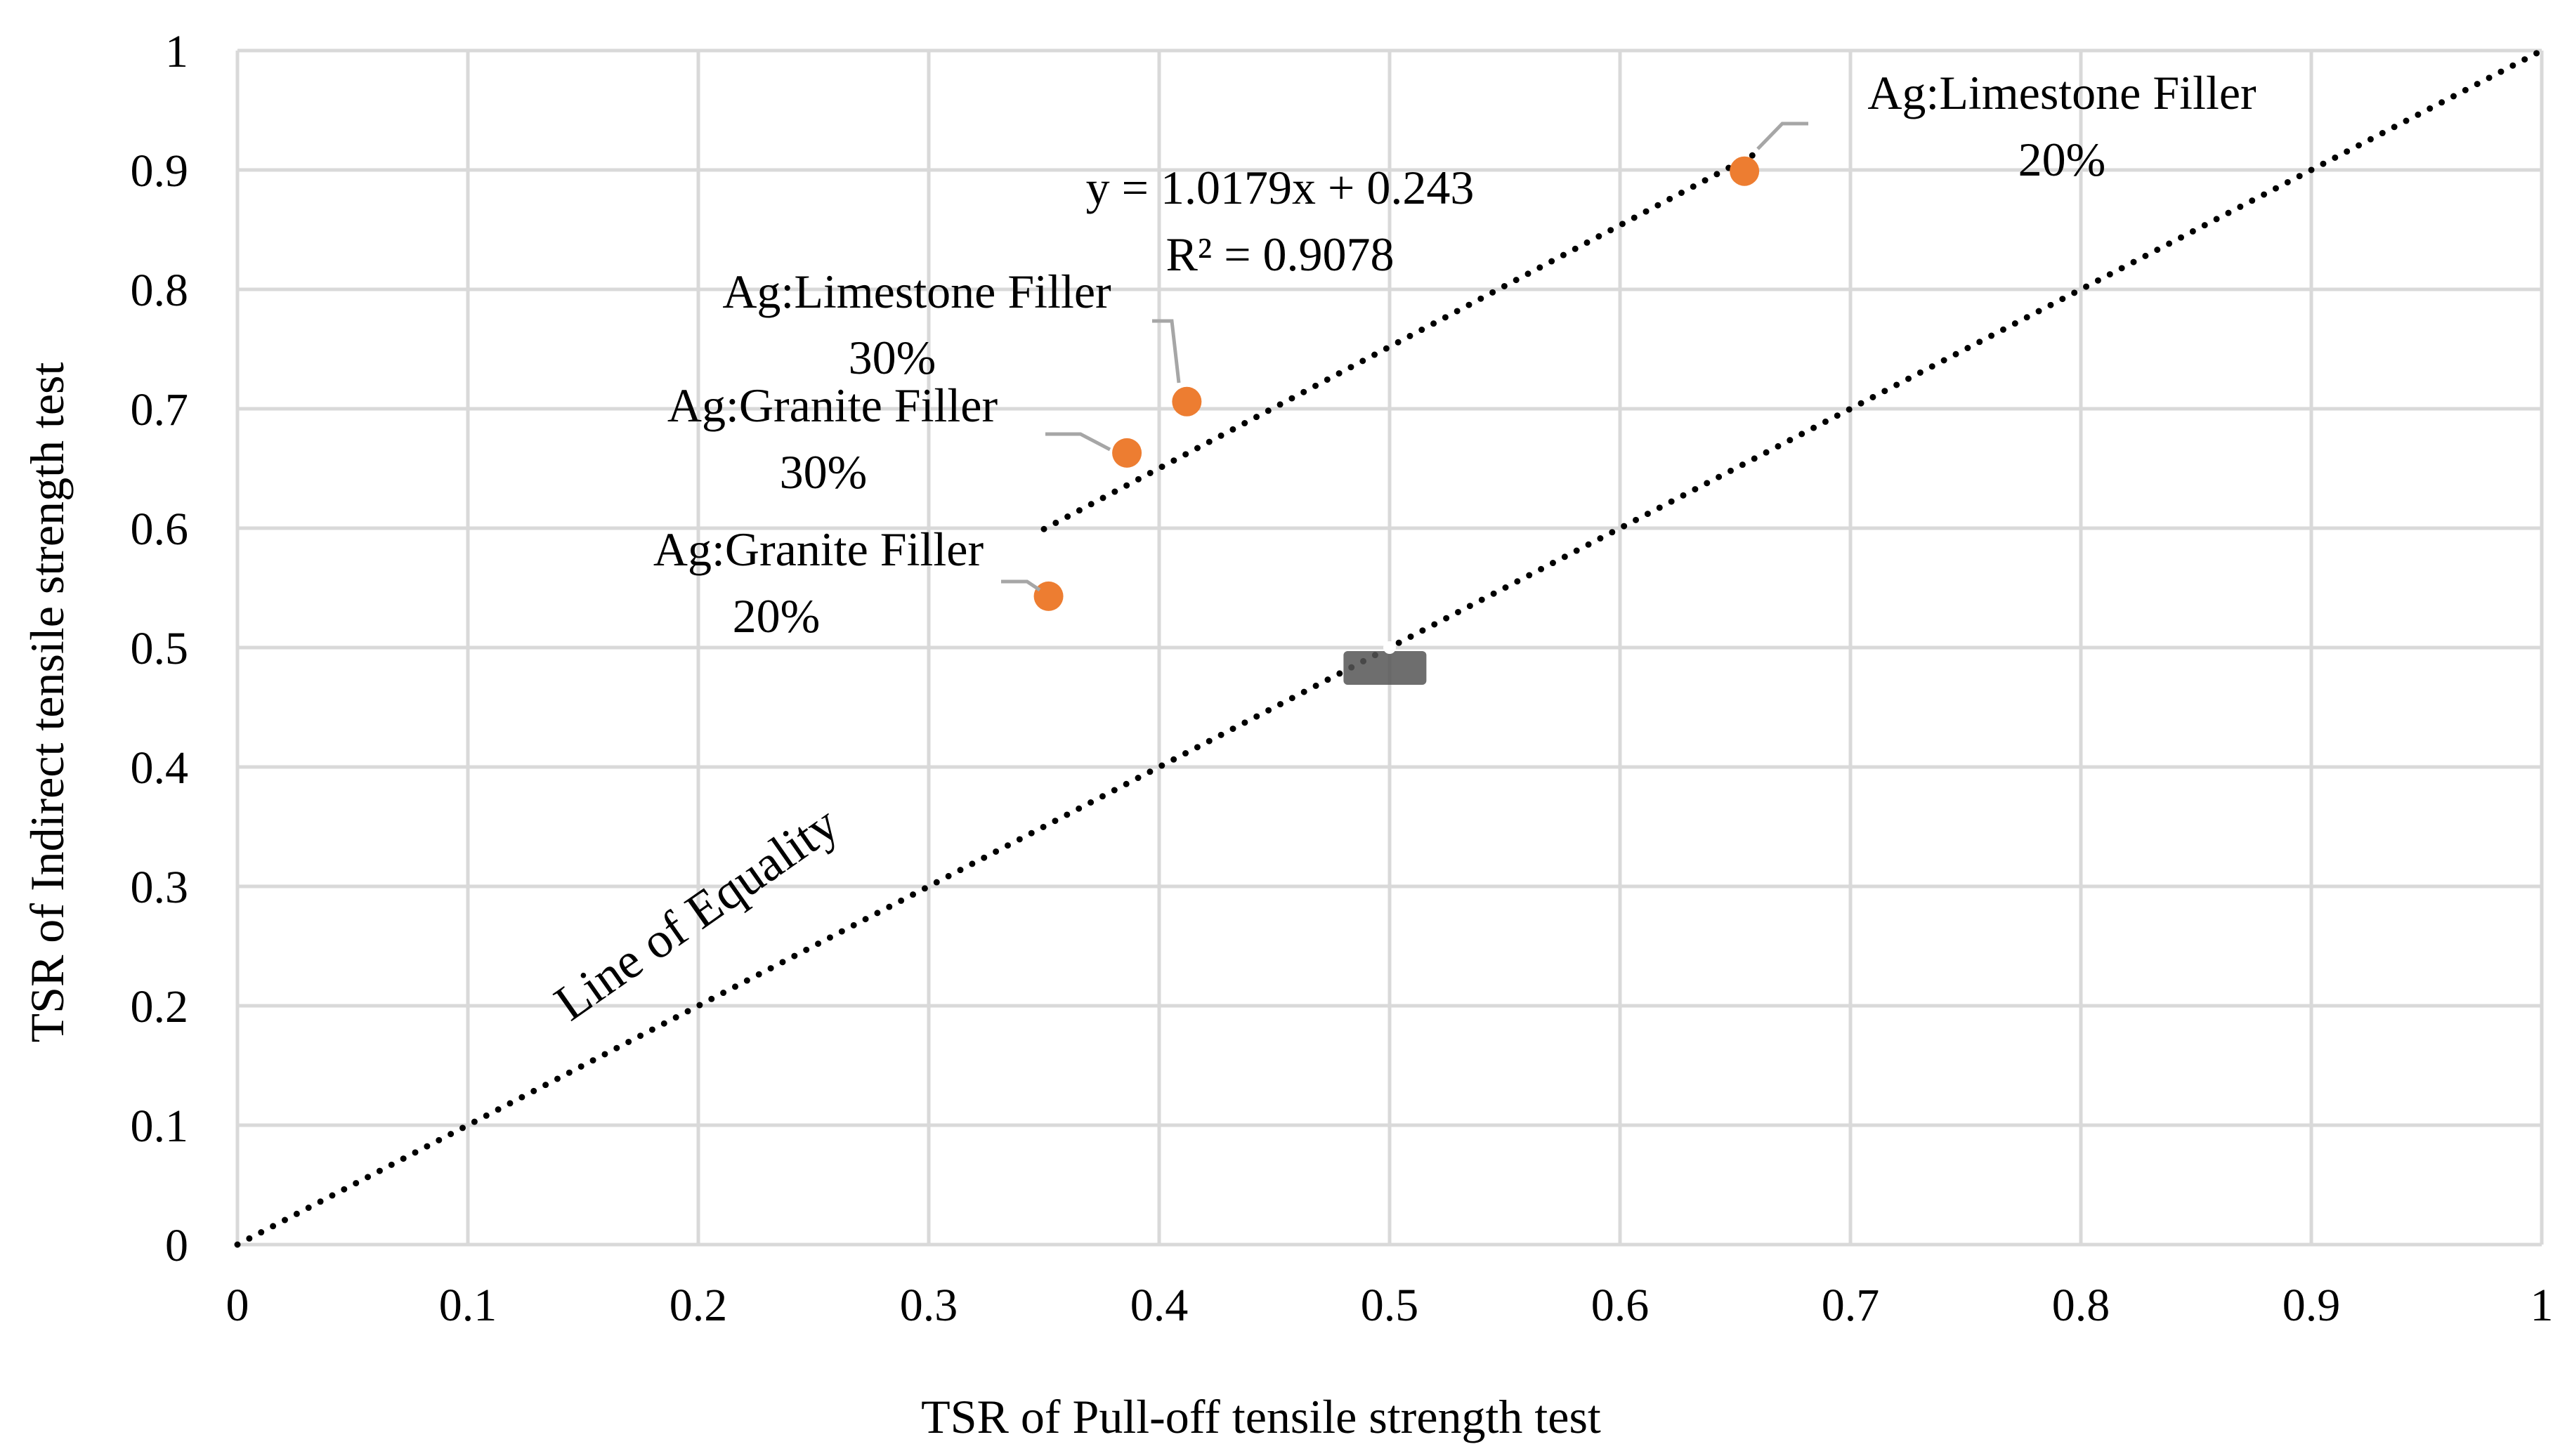 This screenshot has width=2560, height=1456. What do you see at coordinates (1159, 1306) in the screenshot?
I see `x-tick-label: 0.4` at bounding box center [1159, 1306].